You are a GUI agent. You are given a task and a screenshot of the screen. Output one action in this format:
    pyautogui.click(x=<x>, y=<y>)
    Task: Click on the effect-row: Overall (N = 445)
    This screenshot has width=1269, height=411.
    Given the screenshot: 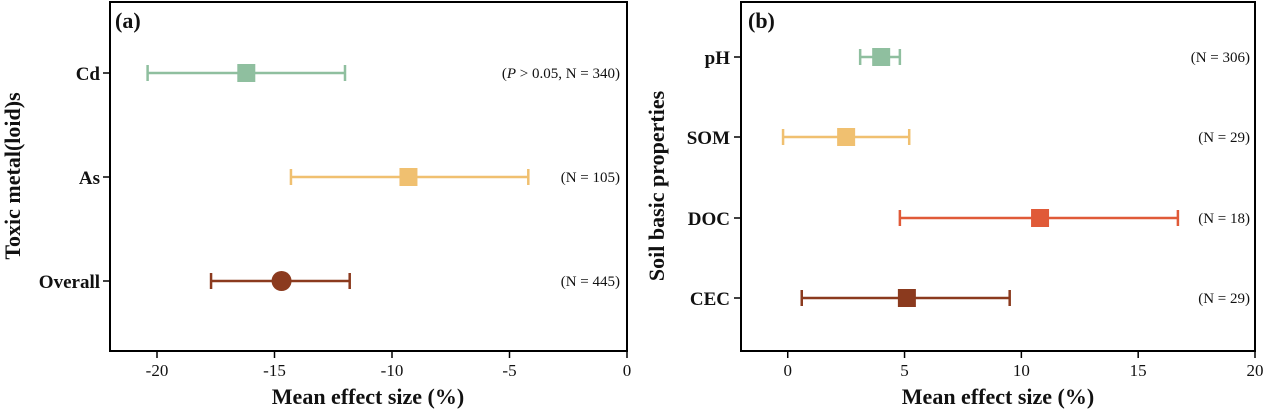 What is the action you would take?
    pyautogui.click(x=329, y=282)
    